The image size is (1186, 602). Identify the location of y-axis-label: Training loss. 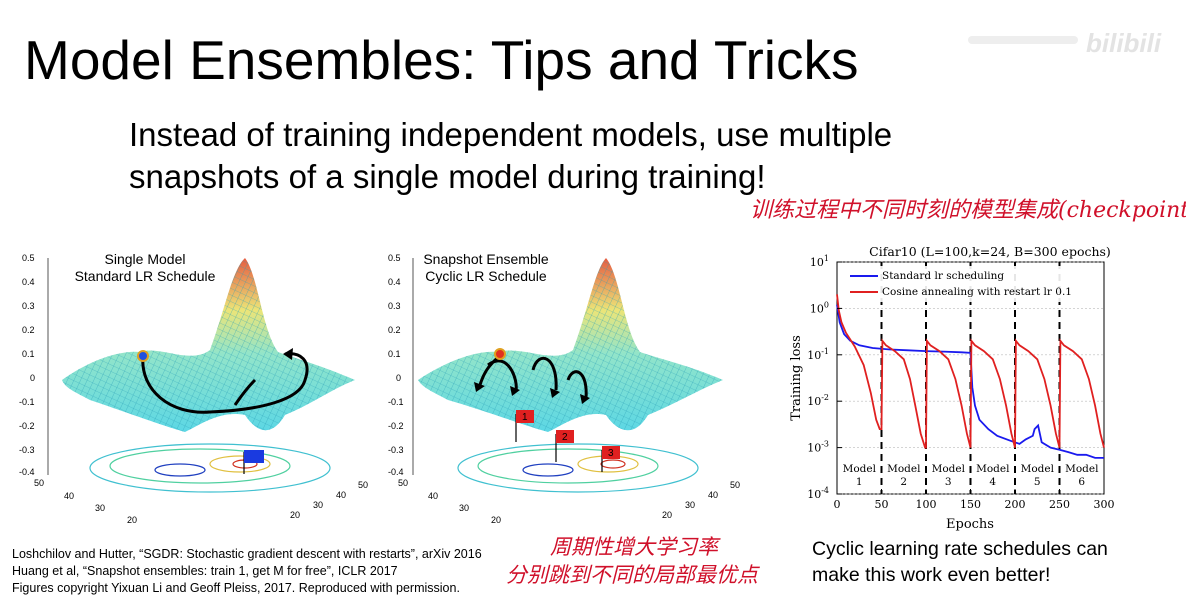
(796, 377).